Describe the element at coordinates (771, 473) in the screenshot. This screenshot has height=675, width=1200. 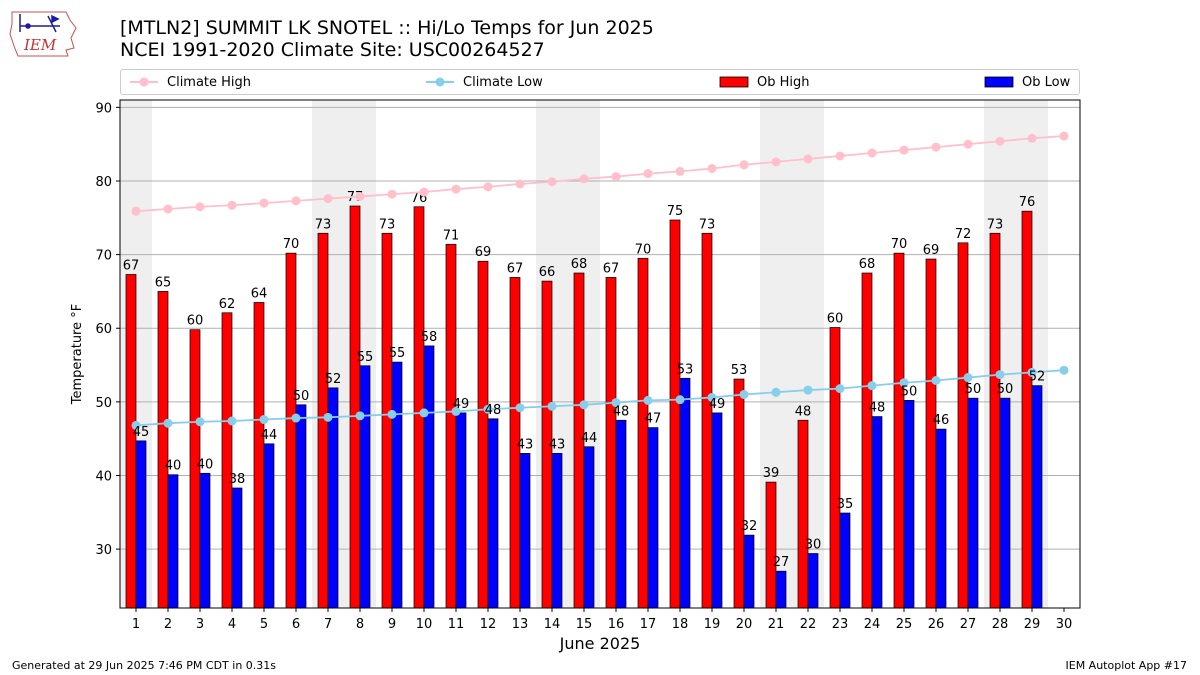
I see `ob-high-label: 39` at that location.